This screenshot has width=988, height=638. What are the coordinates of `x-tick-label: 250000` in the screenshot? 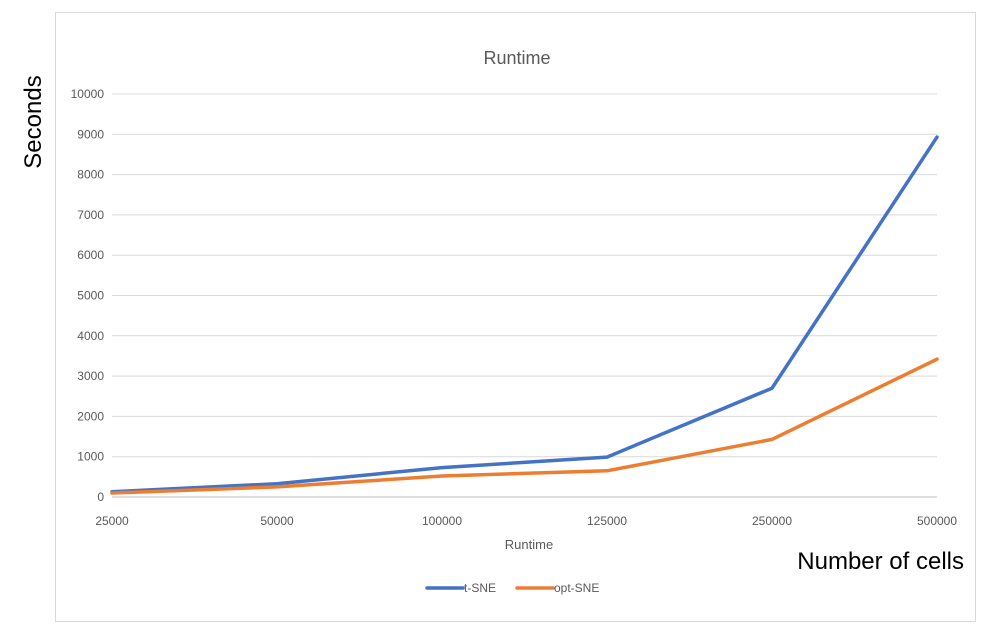 It's located at (772, 521).